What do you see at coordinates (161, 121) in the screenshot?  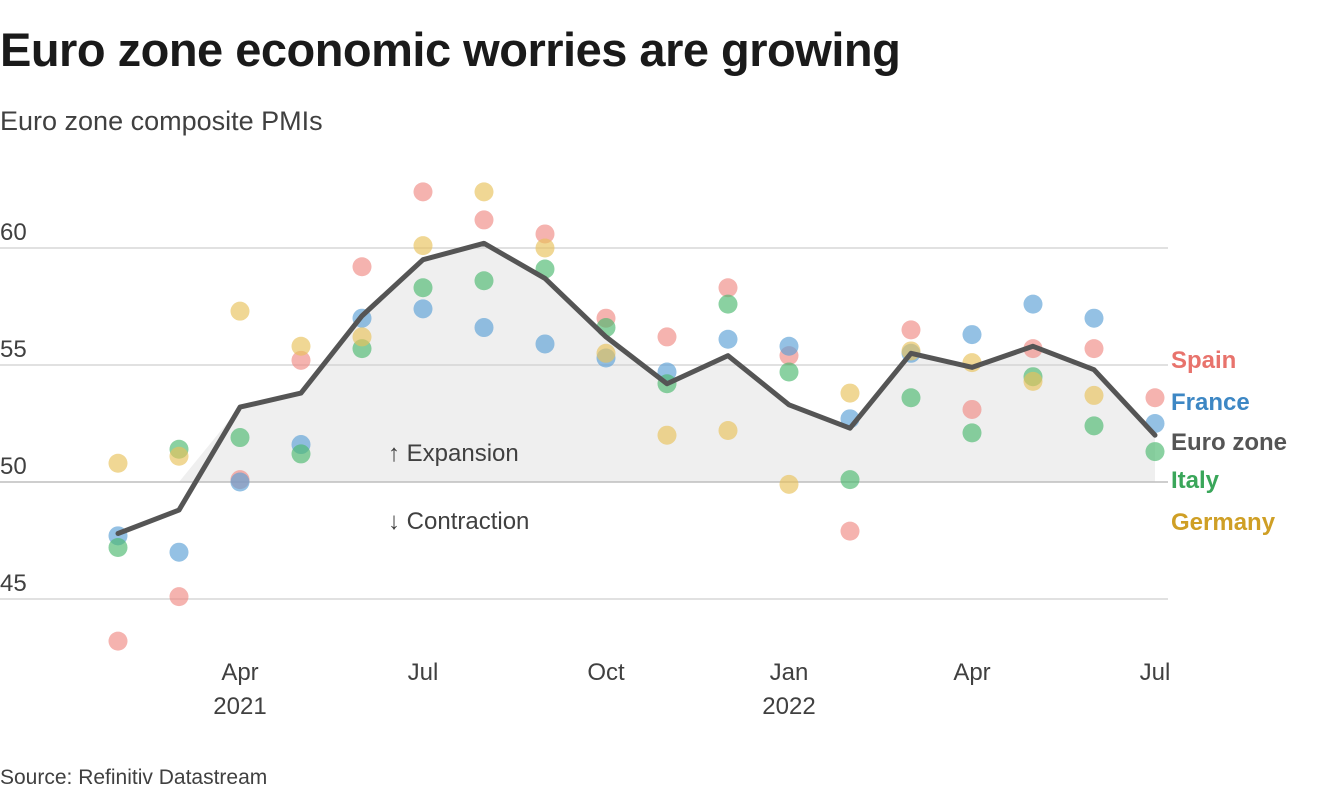 I see `chart-subtitle: Euro zone composite PMIs` at bounding box center [161, 121].